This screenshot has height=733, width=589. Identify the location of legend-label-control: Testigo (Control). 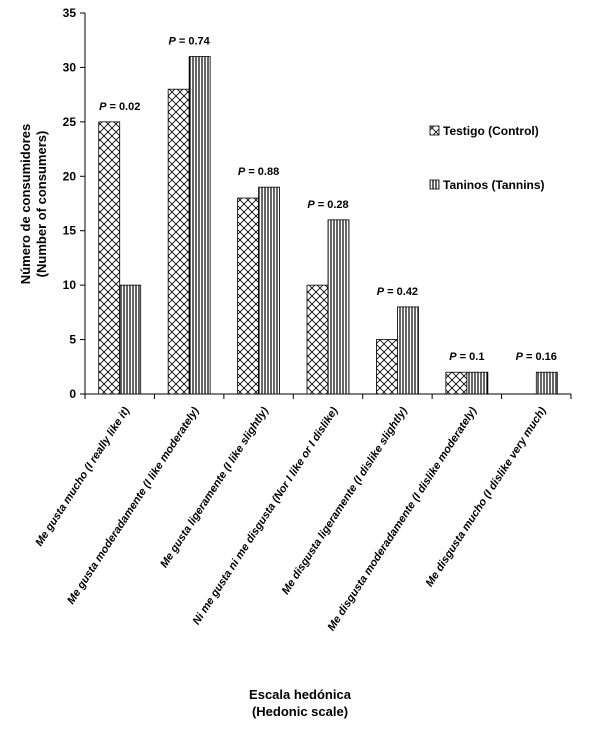
(491, 131).